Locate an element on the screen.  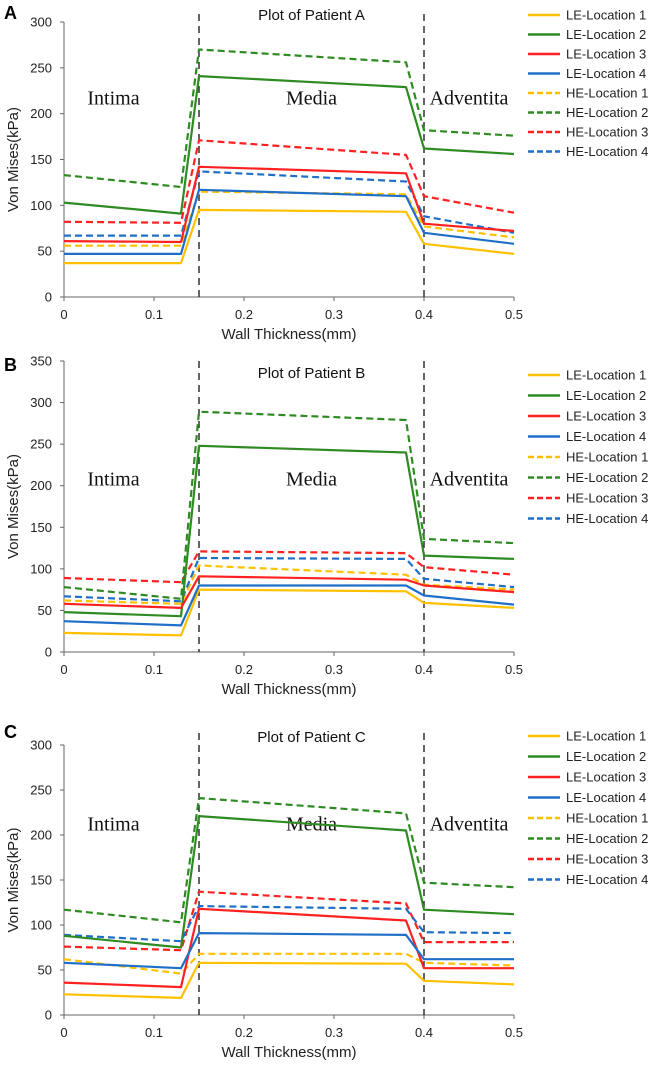
chart-title: Plot of Patient A is located at coordinates (311, 15).